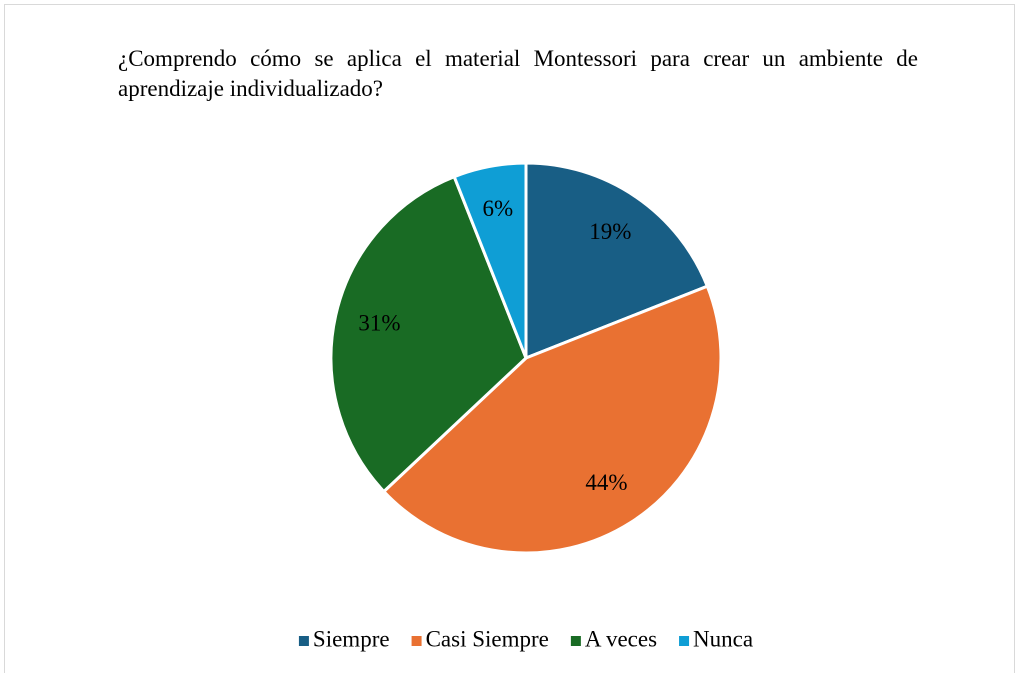 This screenshot has height=673, width=1027. What do you see at coordinates (723, 638) in the screenshot?
I see `legend-label: Nunca` at bounding box center [723, 638].